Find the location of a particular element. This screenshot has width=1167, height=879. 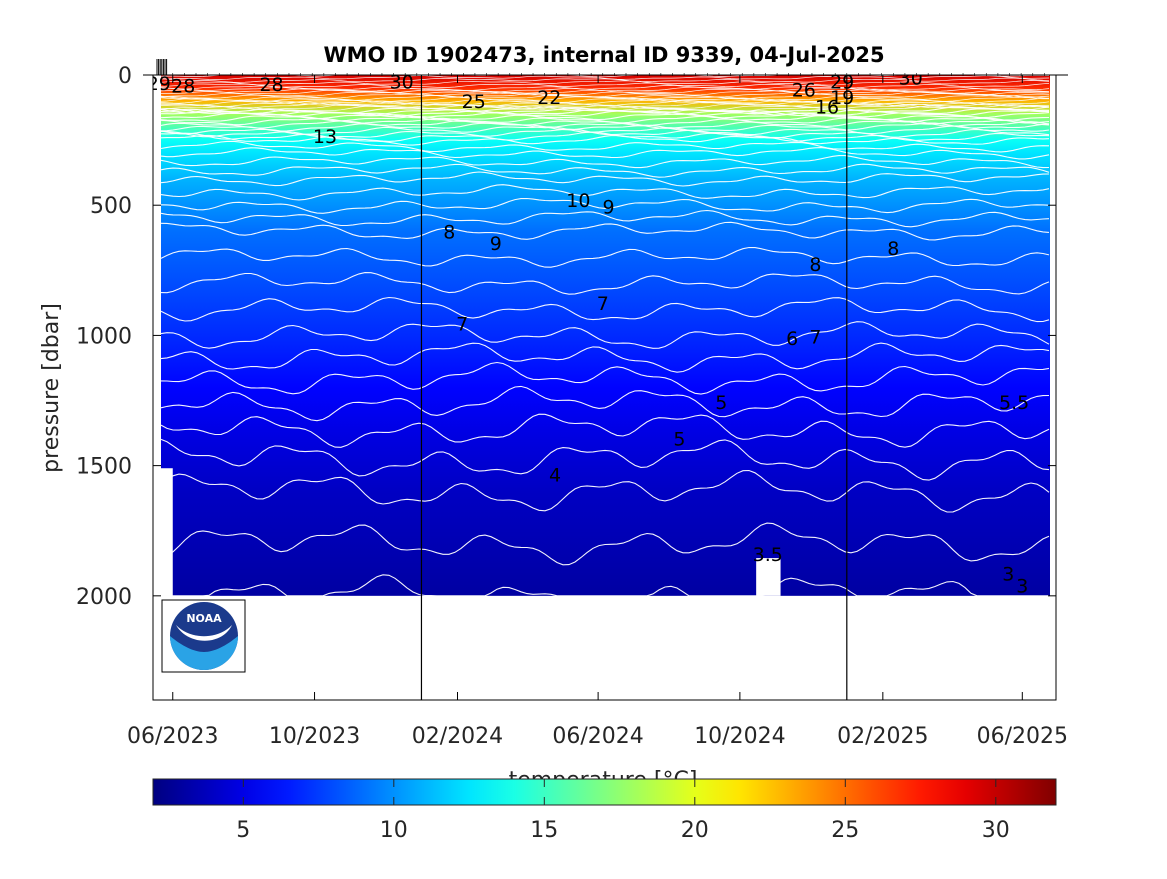

colorbar-tick-label: 15 is located at coordinates (544, 830).